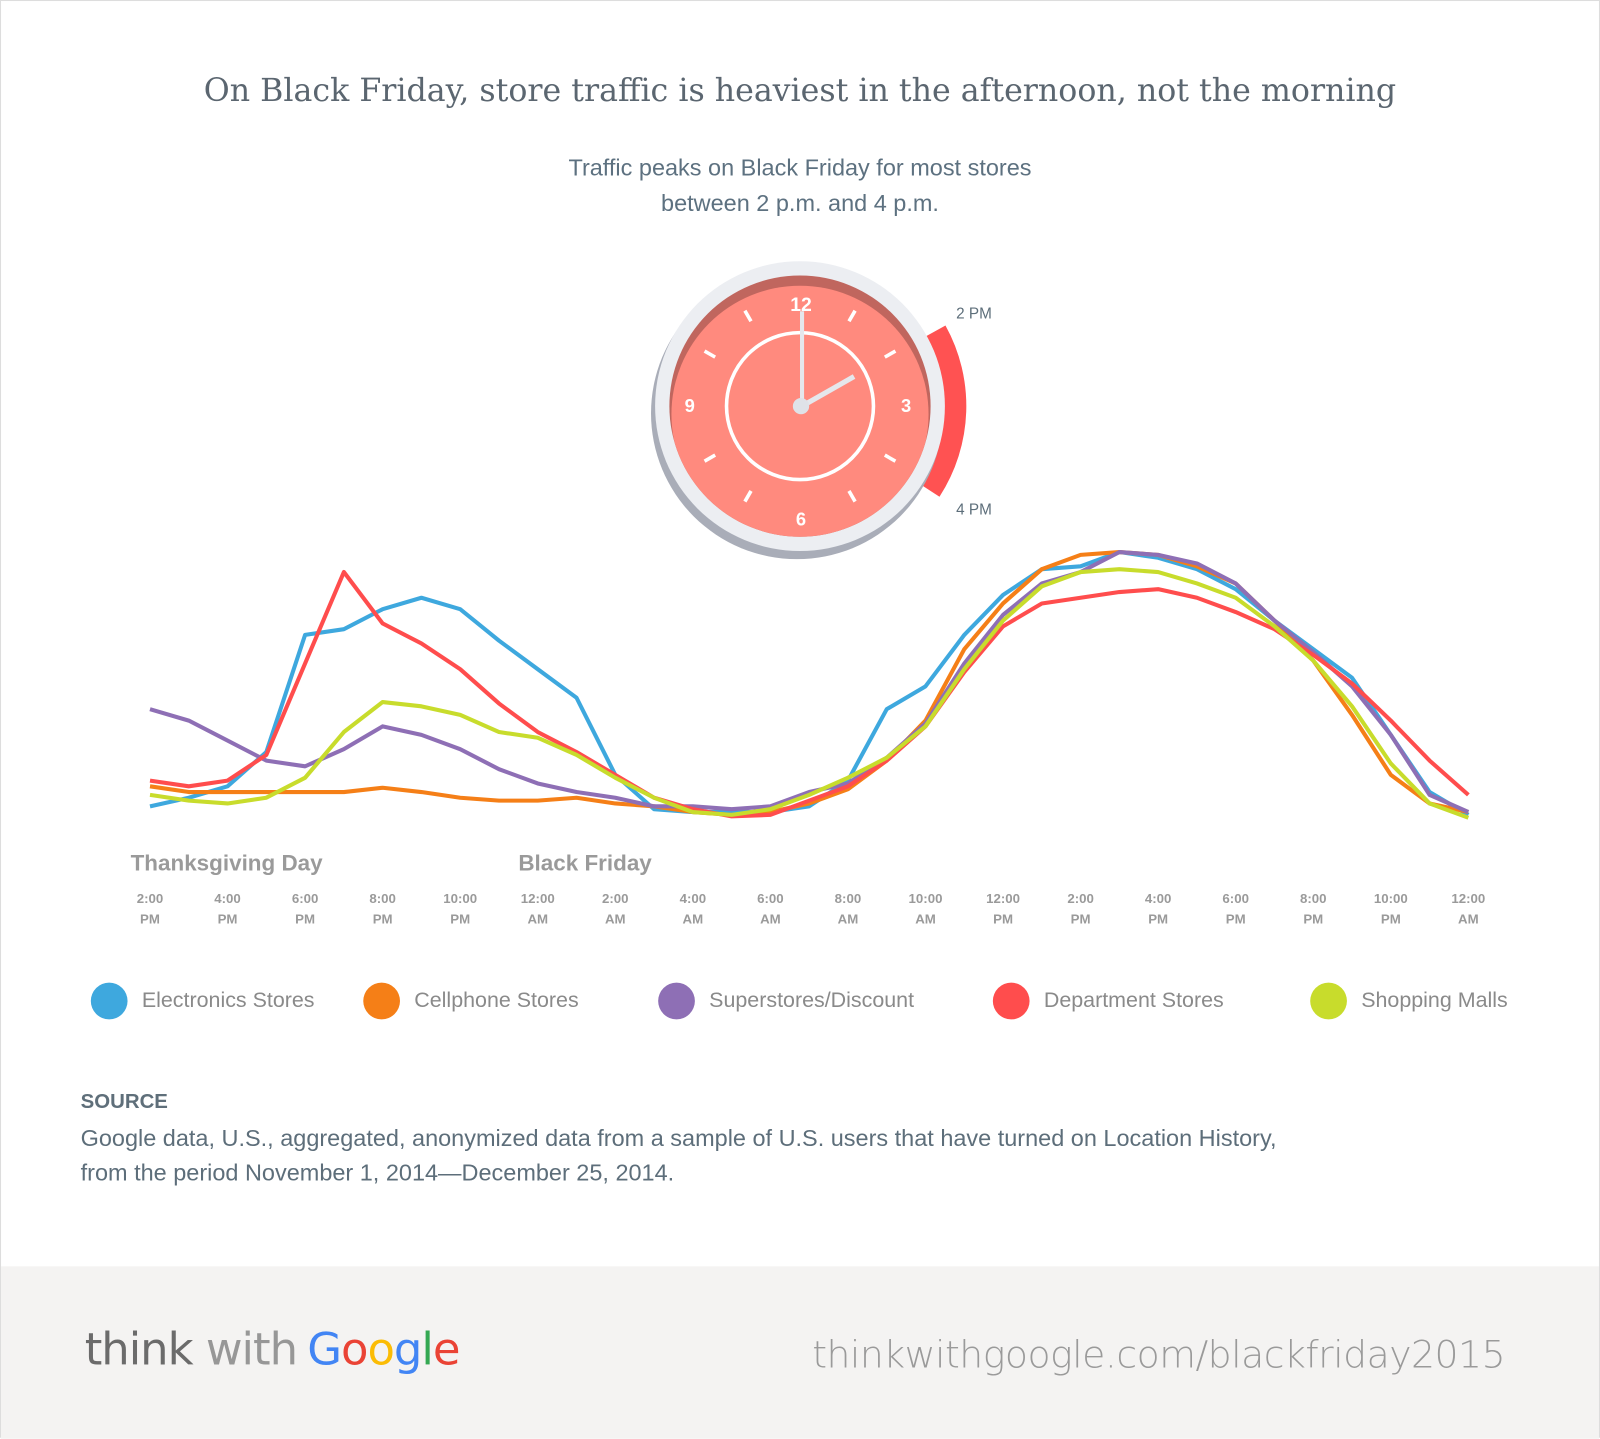 The height and width of the screenshot is (1439, 1600). I want to click on legend-item: Cellphone Stores, so click(471, 1001).